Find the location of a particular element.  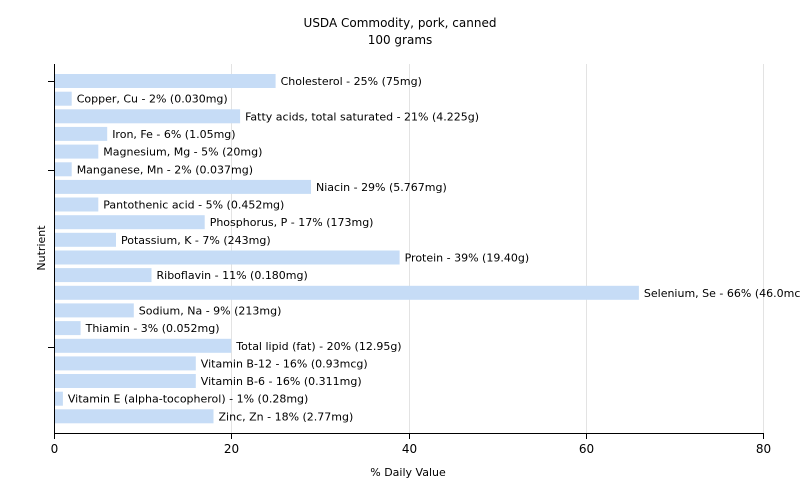

bar-label: Selenium, Se - 66% (46.0mcg) is located at coordinates (722, 293).